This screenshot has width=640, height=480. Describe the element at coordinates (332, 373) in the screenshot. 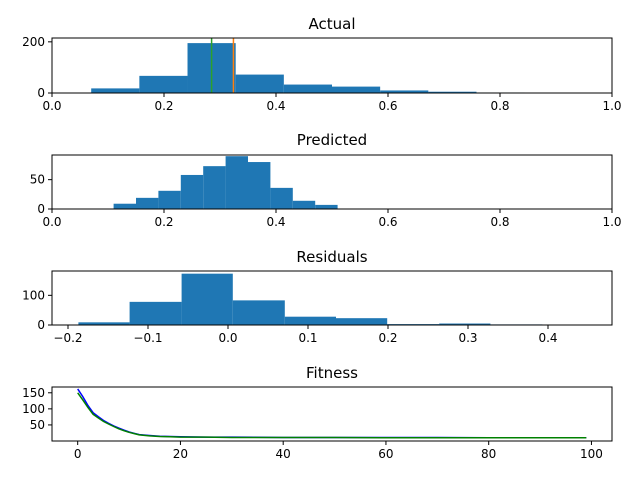

I see `chart-title: Fitness` at that location.